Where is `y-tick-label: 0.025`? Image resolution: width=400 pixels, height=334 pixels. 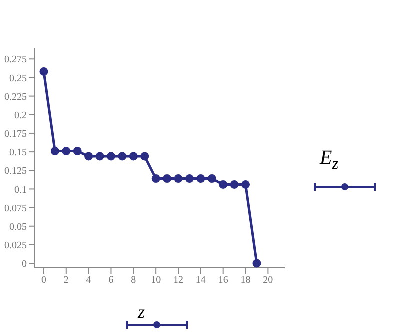 y-tick-label: 0.025 is located at coordinates (15, 246).